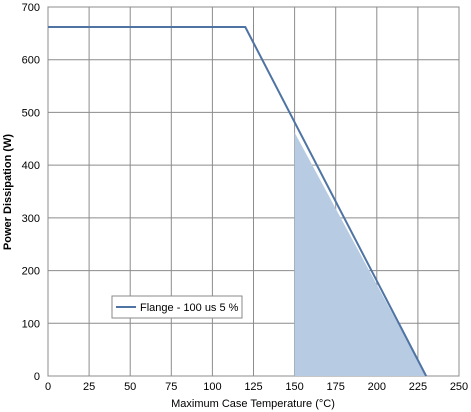  Describe the element at coordinates (253, 387) in the screenshot. I see `x-tick-label-5: 125` at that location.